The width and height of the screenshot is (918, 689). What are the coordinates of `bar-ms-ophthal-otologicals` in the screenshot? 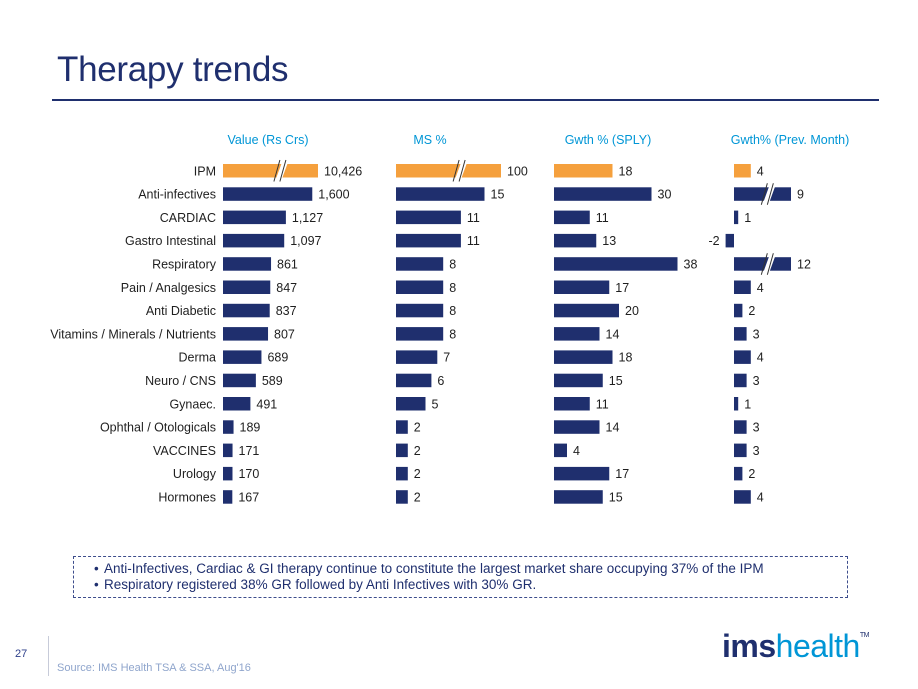 It's located at (402, 427).